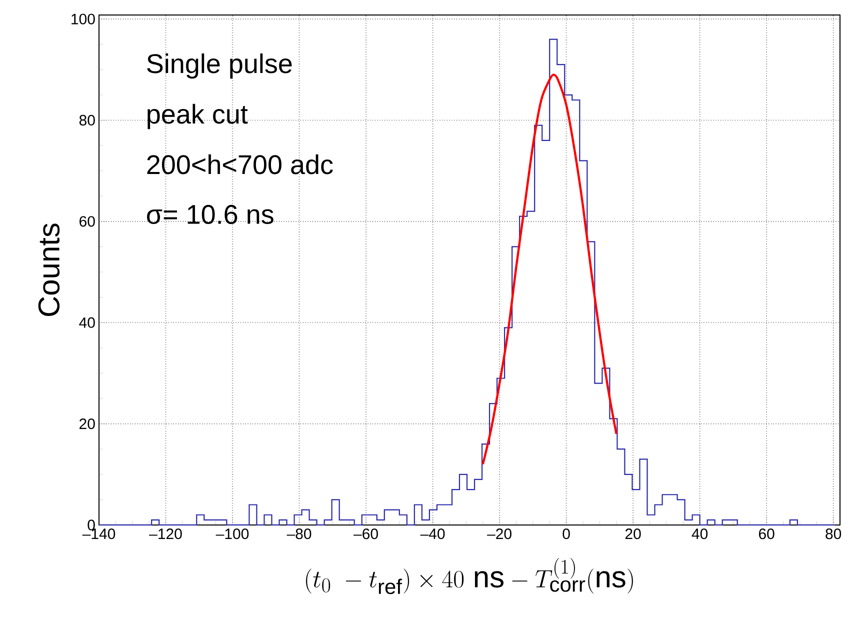 The height and width of the screenshot is (636, 852). I want to click on x-tick-label: –80, so click(299, 534).